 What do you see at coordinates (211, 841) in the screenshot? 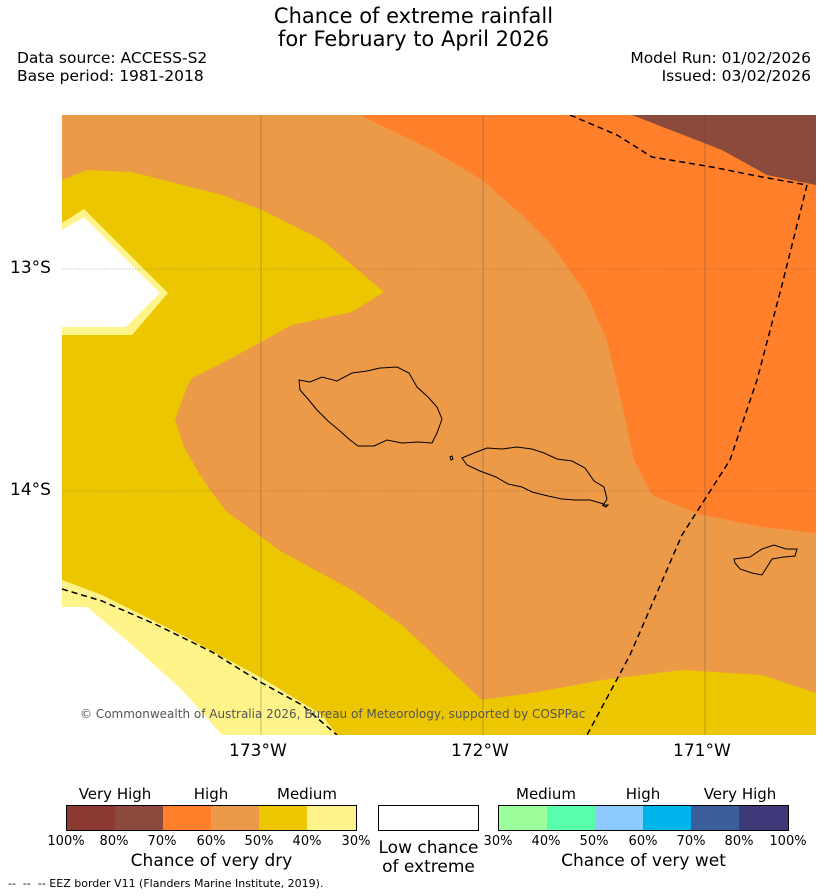
I see `tick-dry-60: 60%` at bounding box center [211, 841].